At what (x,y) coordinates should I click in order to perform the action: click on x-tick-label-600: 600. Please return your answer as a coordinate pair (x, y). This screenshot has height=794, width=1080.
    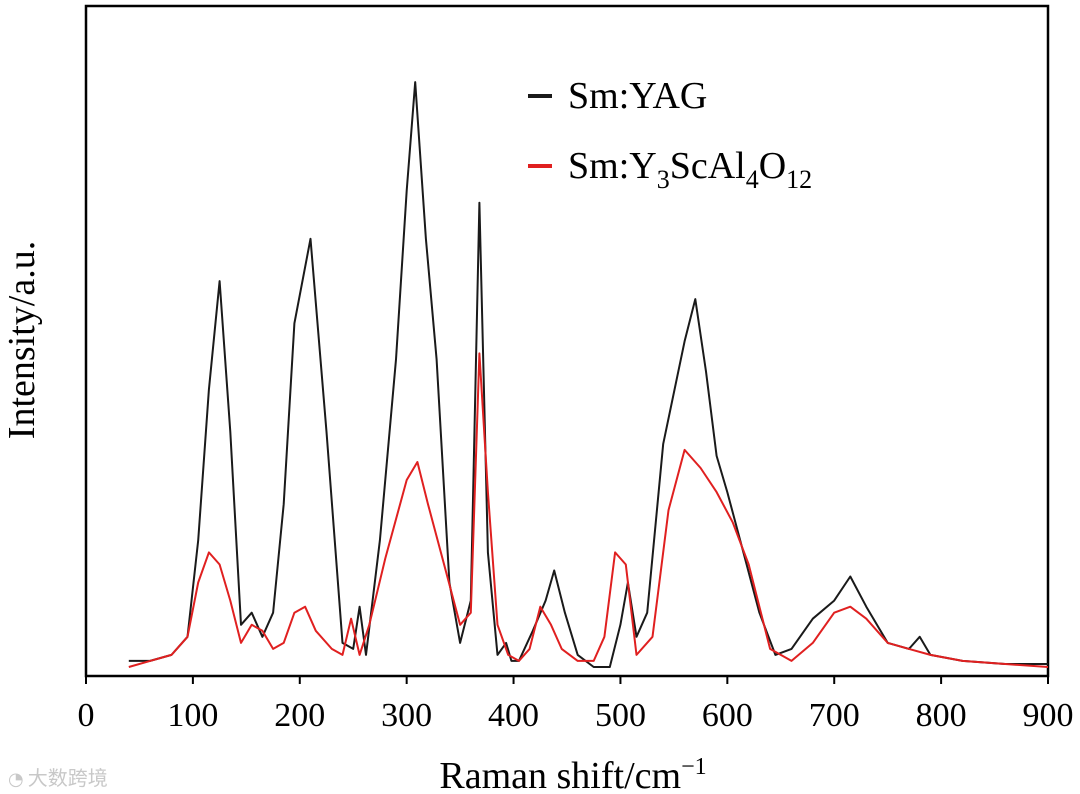
    Looking at the image, I should click on (727, 715).